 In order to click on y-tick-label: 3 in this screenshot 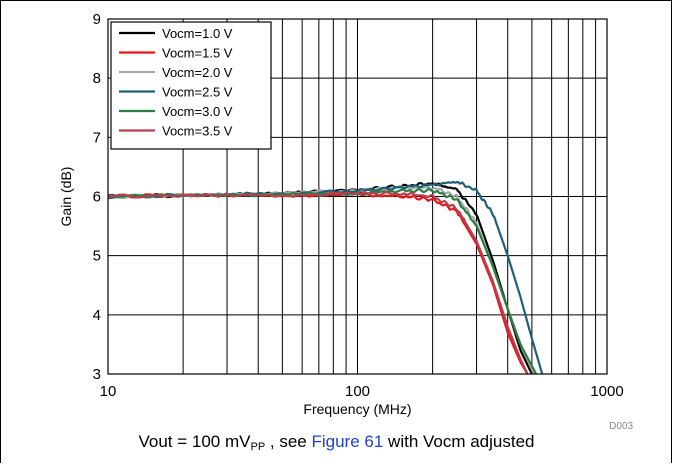, I will do `click(97, 374)`.